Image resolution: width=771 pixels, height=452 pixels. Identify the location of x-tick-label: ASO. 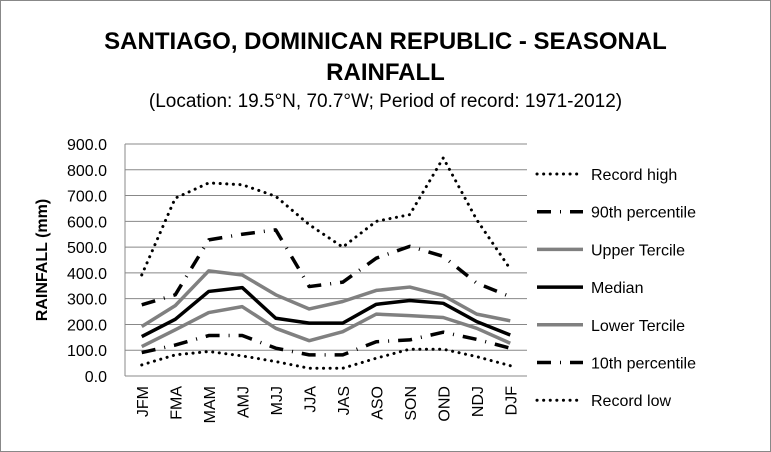
(377, 403).